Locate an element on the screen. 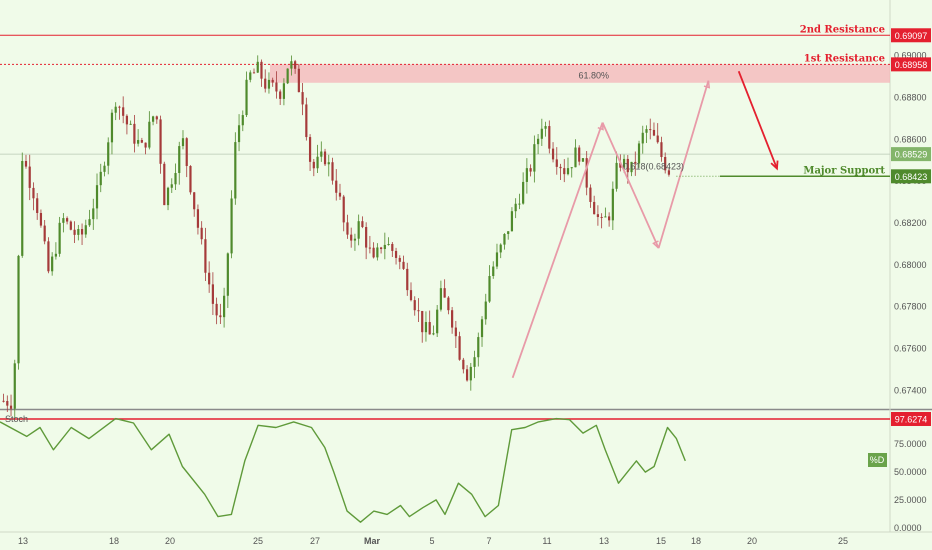  resistance-zone is located at coordinates (580, 73).